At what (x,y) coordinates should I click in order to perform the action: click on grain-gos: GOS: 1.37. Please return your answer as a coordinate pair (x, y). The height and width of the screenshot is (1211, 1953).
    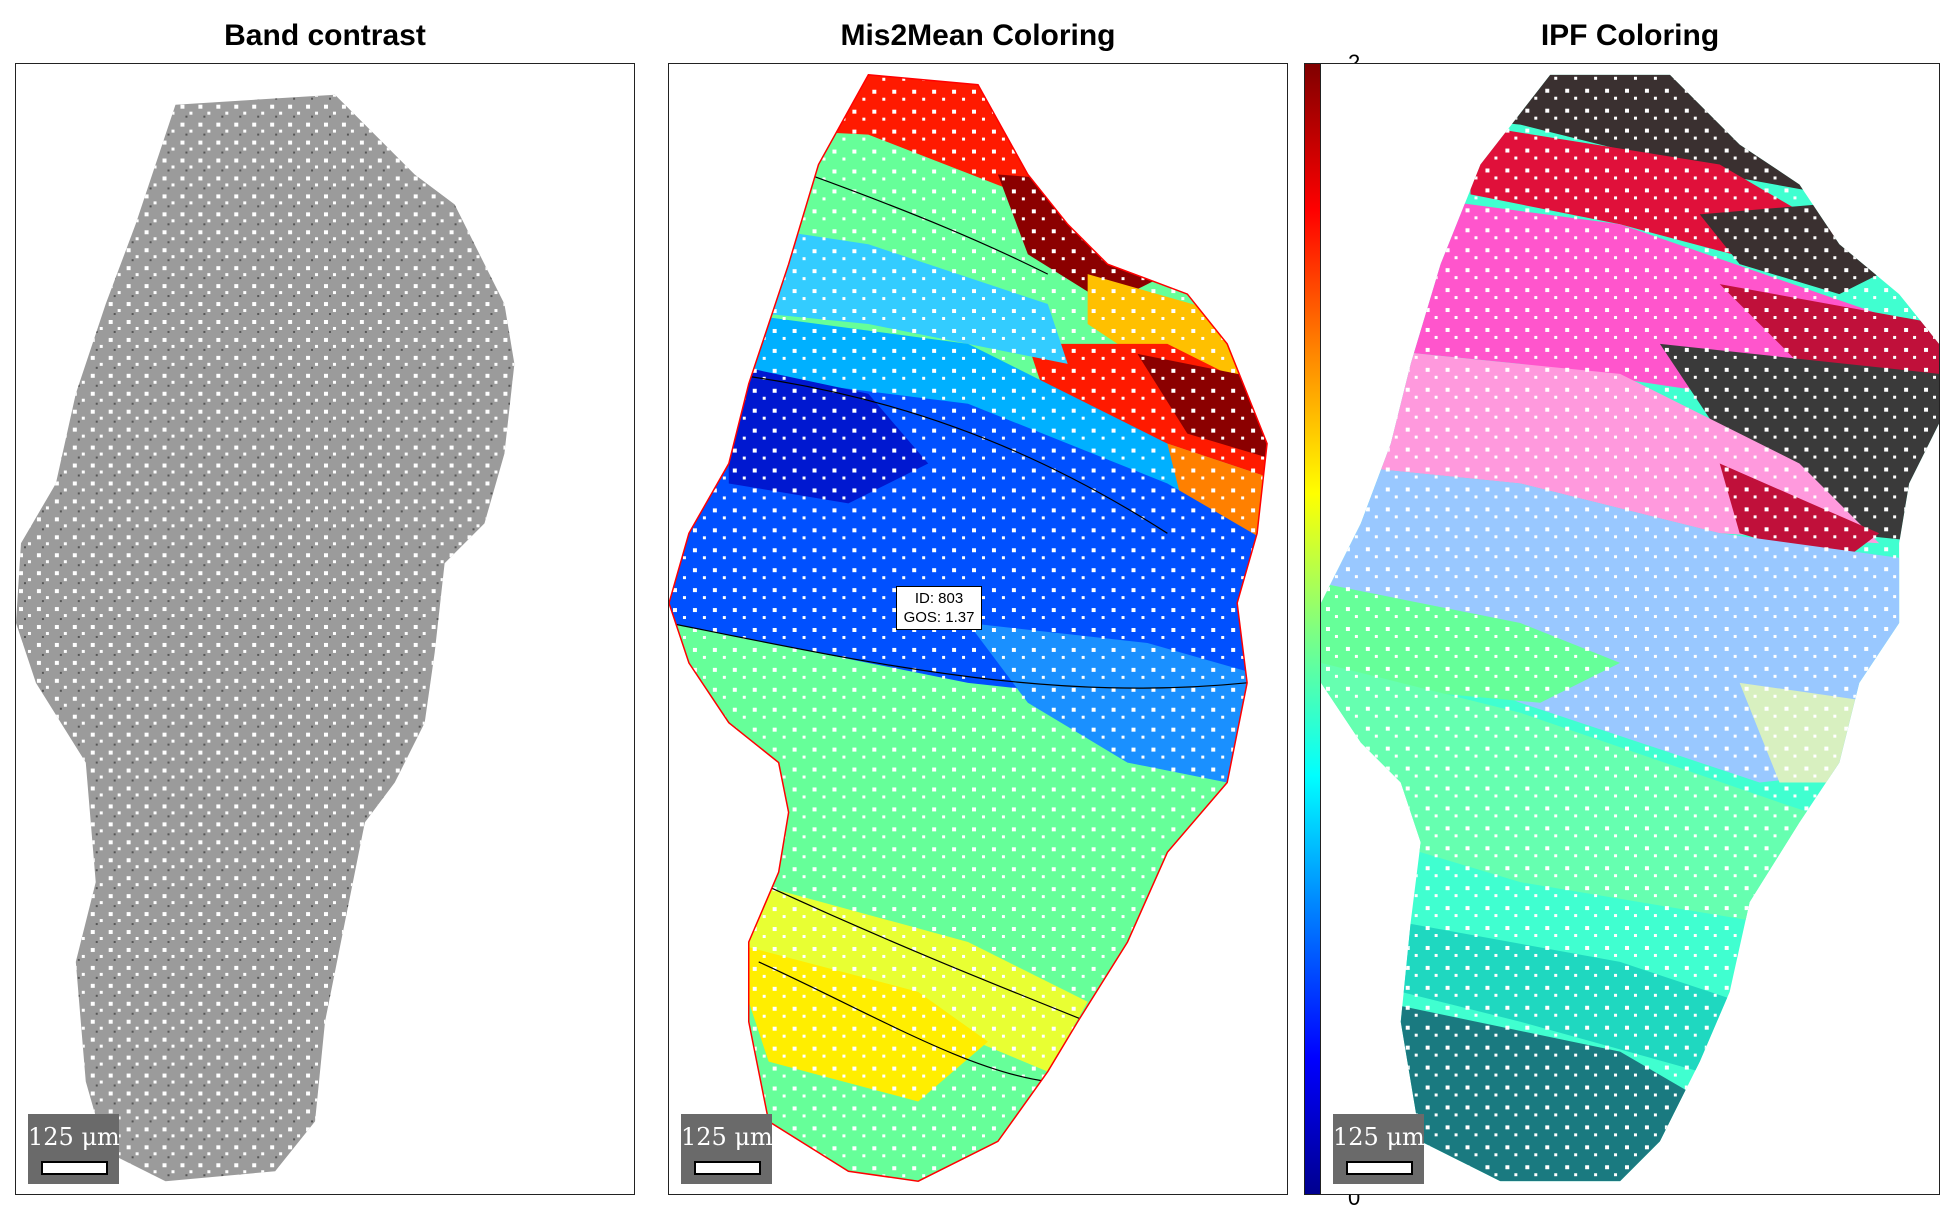
    Looking at the image, I should click on (939, 617).